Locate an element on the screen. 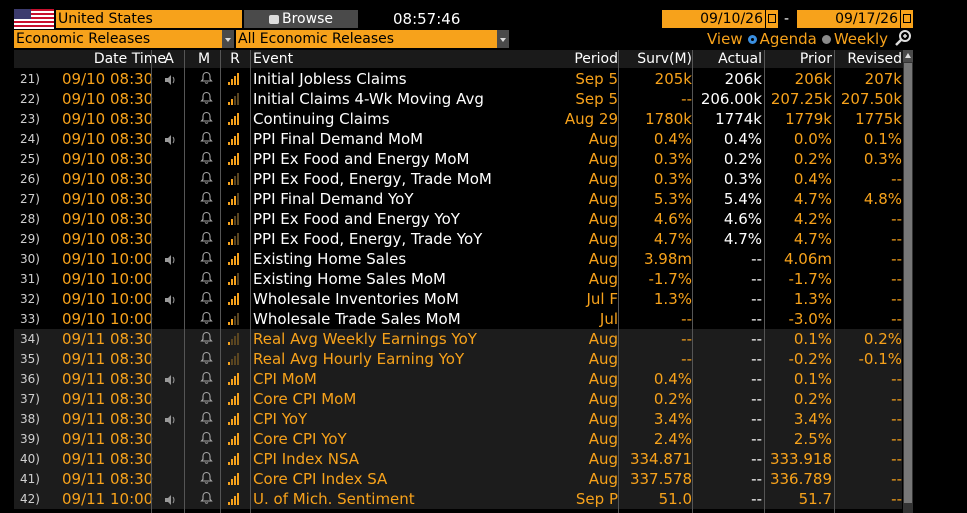 This screenshot has height=513, width=967. row-event: Real Avg Hourly Earning YoY is located at coordinates (359, 359).